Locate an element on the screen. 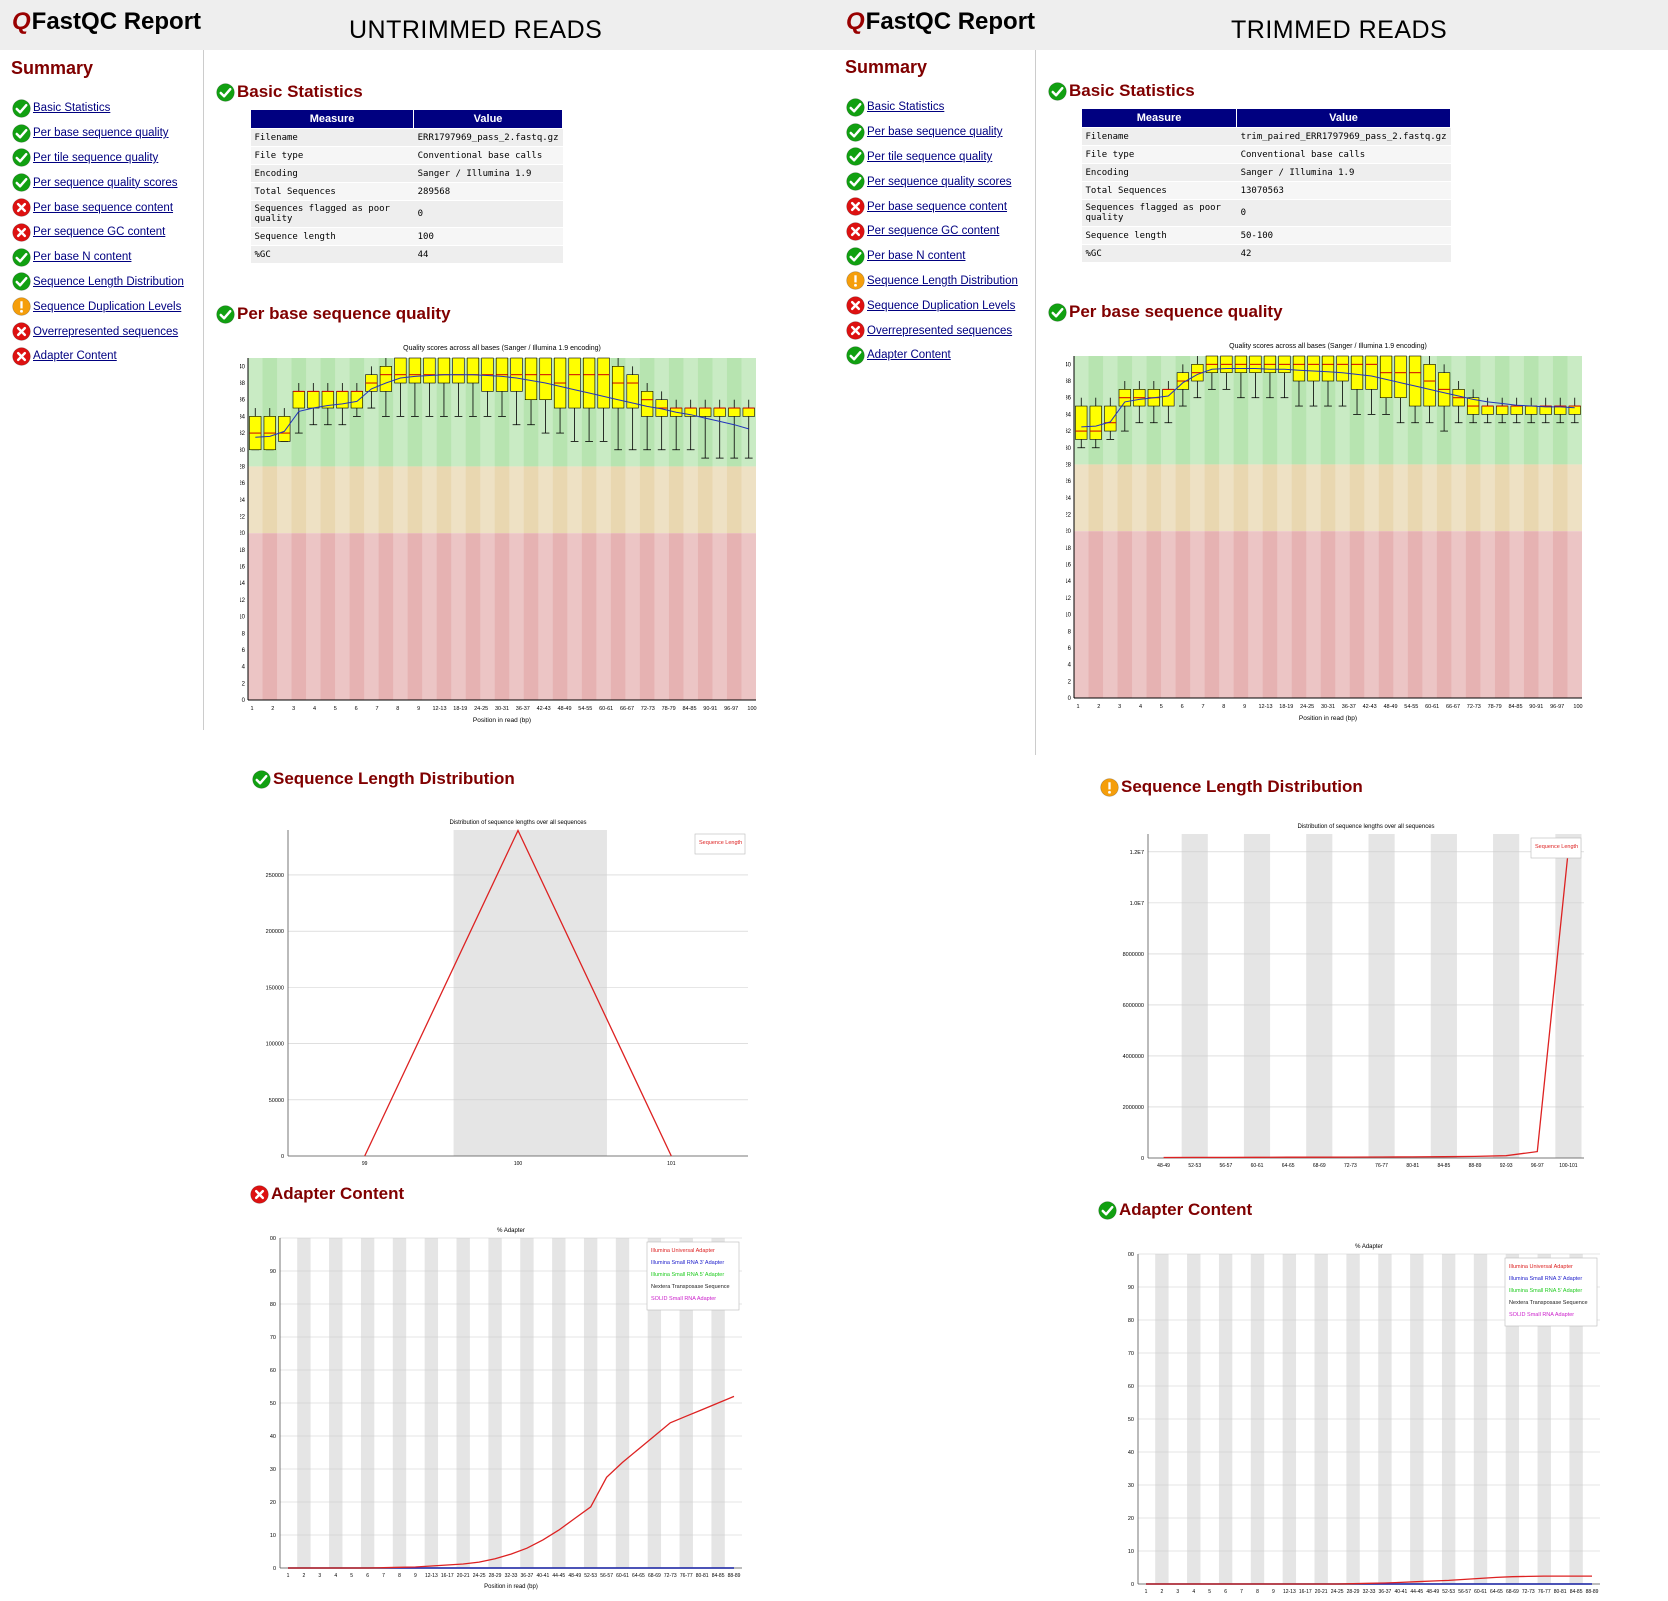  y-tick-label: 50 is located at coordinates (1131, 1420).